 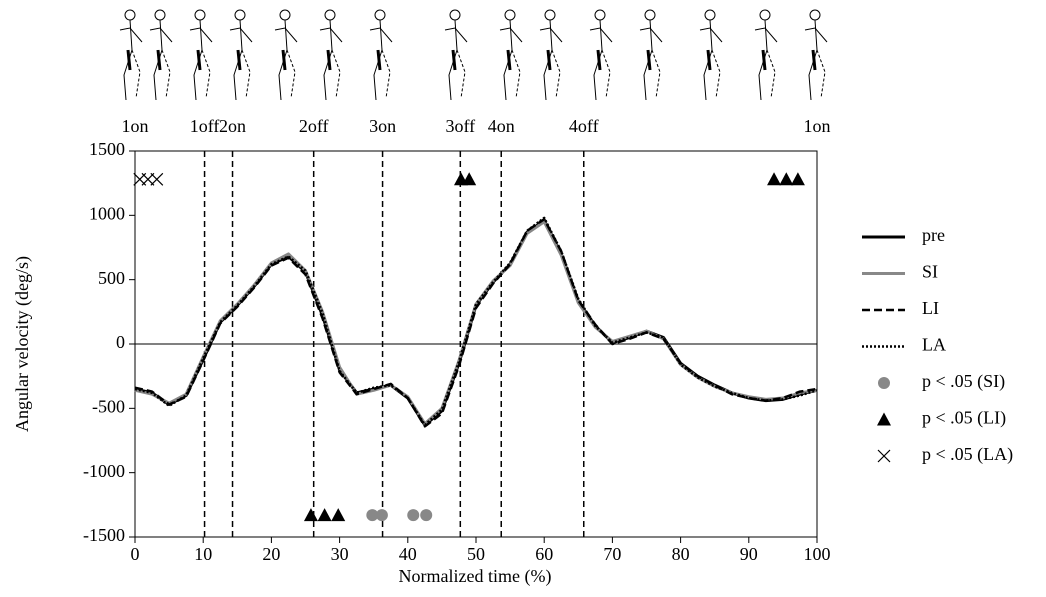 I want to click on y-axis-label: Angular velocity (deg/s), so click(x=22, y=344).